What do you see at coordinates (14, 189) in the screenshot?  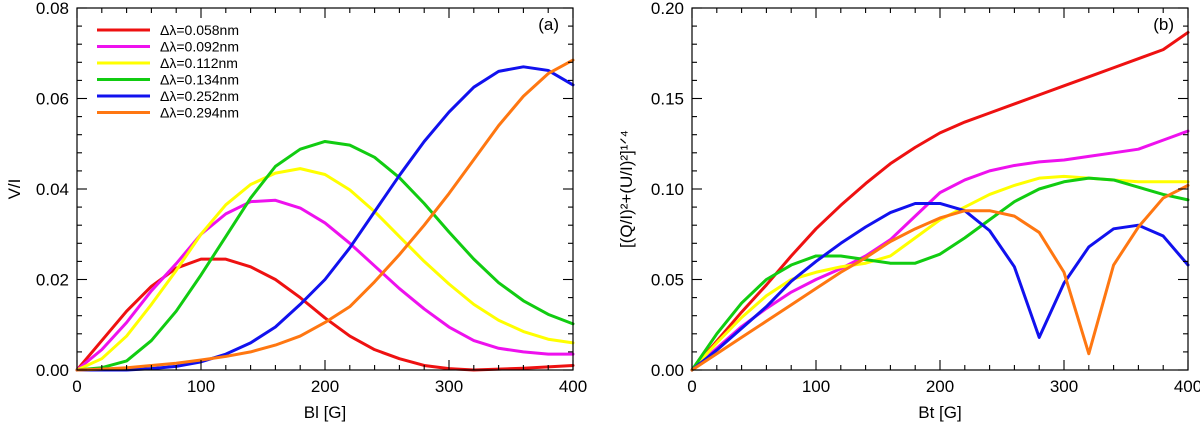 I see `y-axis-label-a: V/I` at bounding box center [14, 189].